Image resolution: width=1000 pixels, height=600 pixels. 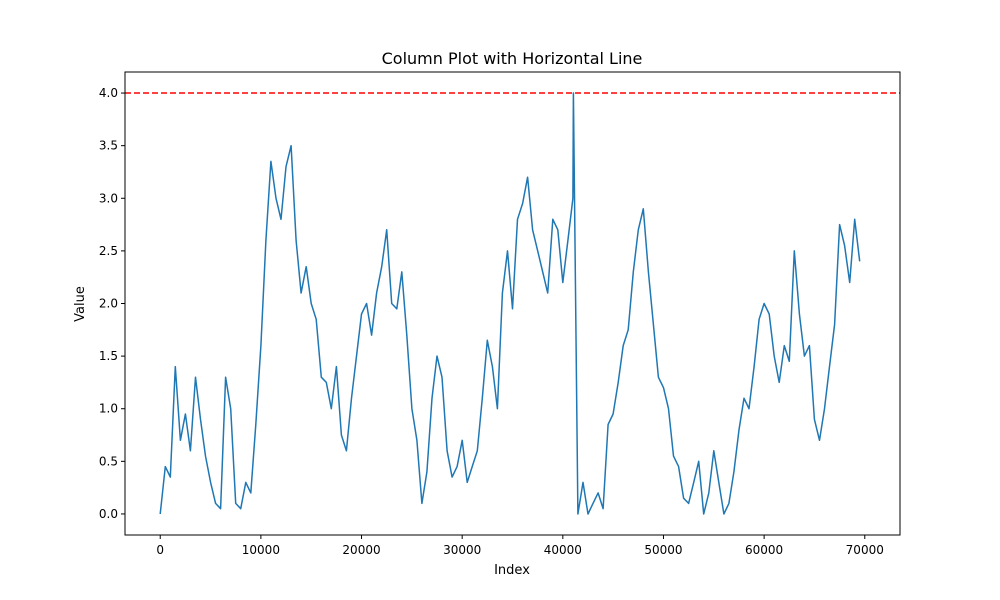 I want to click on x-tick-label: 60000, so click(x=764, y=550).